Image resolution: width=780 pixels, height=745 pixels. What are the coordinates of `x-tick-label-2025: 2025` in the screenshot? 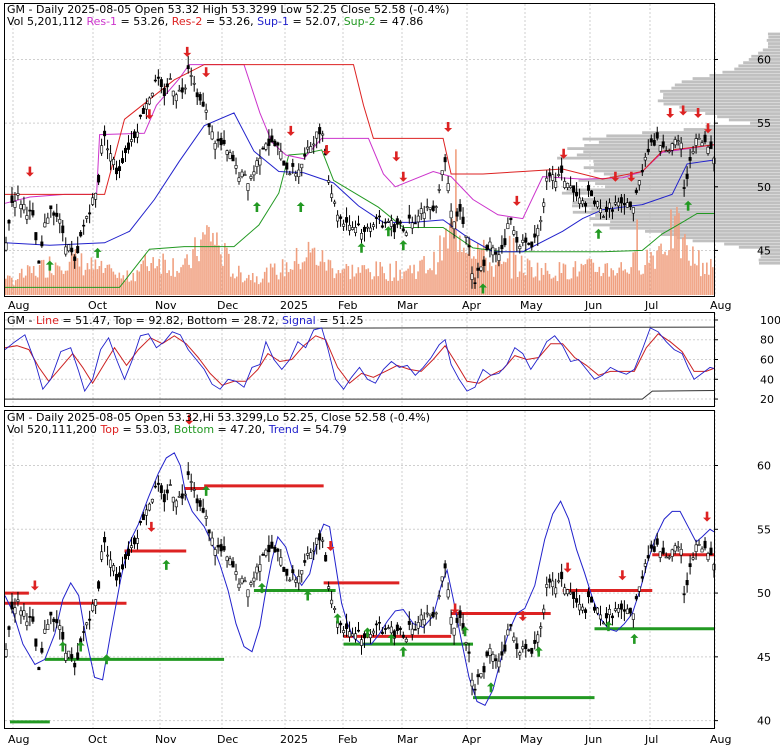 It's located at (294, 305).